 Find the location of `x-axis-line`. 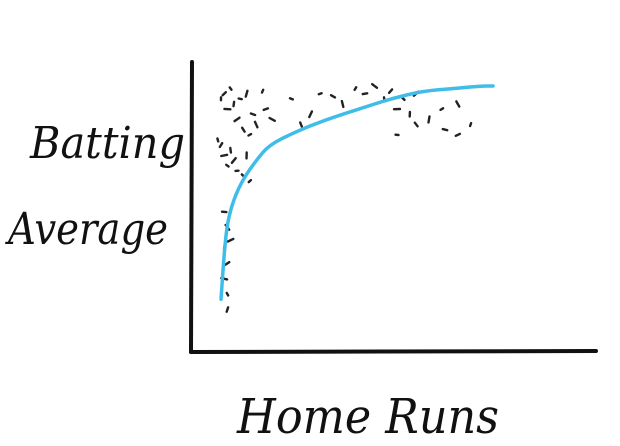

x-axis-line is located at coordinates (393, 351).